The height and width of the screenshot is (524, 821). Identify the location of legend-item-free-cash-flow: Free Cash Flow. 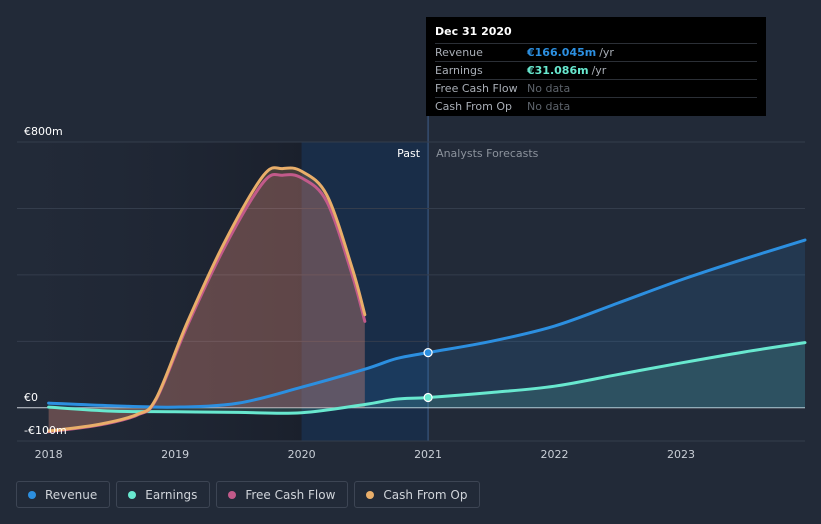
(282, 494).